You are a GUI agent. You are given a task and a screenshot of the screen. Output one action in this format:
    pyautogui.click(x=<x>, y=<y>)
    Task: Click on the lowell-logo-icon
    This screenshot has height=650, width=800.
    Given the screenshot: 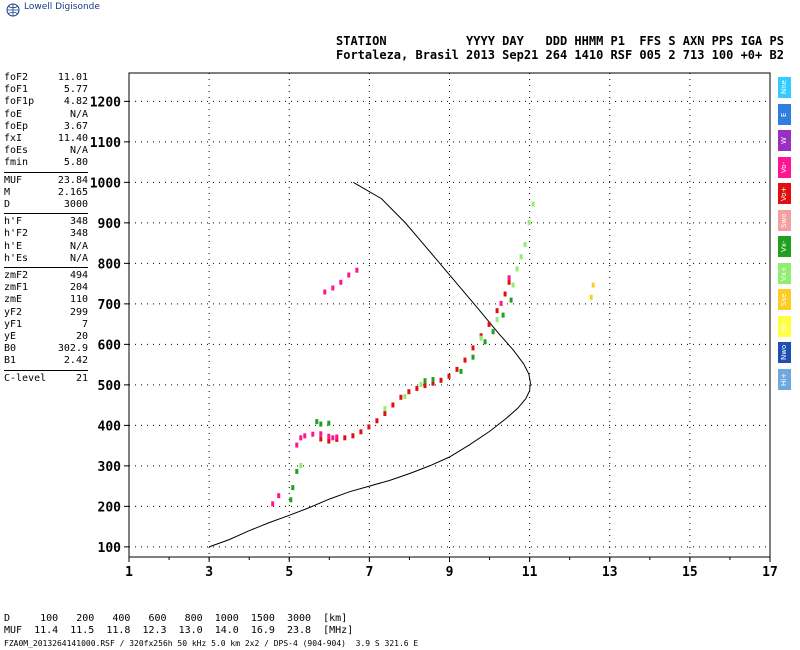 What is the action you would take?
    pyautogui.click(x=13, y=9)
    